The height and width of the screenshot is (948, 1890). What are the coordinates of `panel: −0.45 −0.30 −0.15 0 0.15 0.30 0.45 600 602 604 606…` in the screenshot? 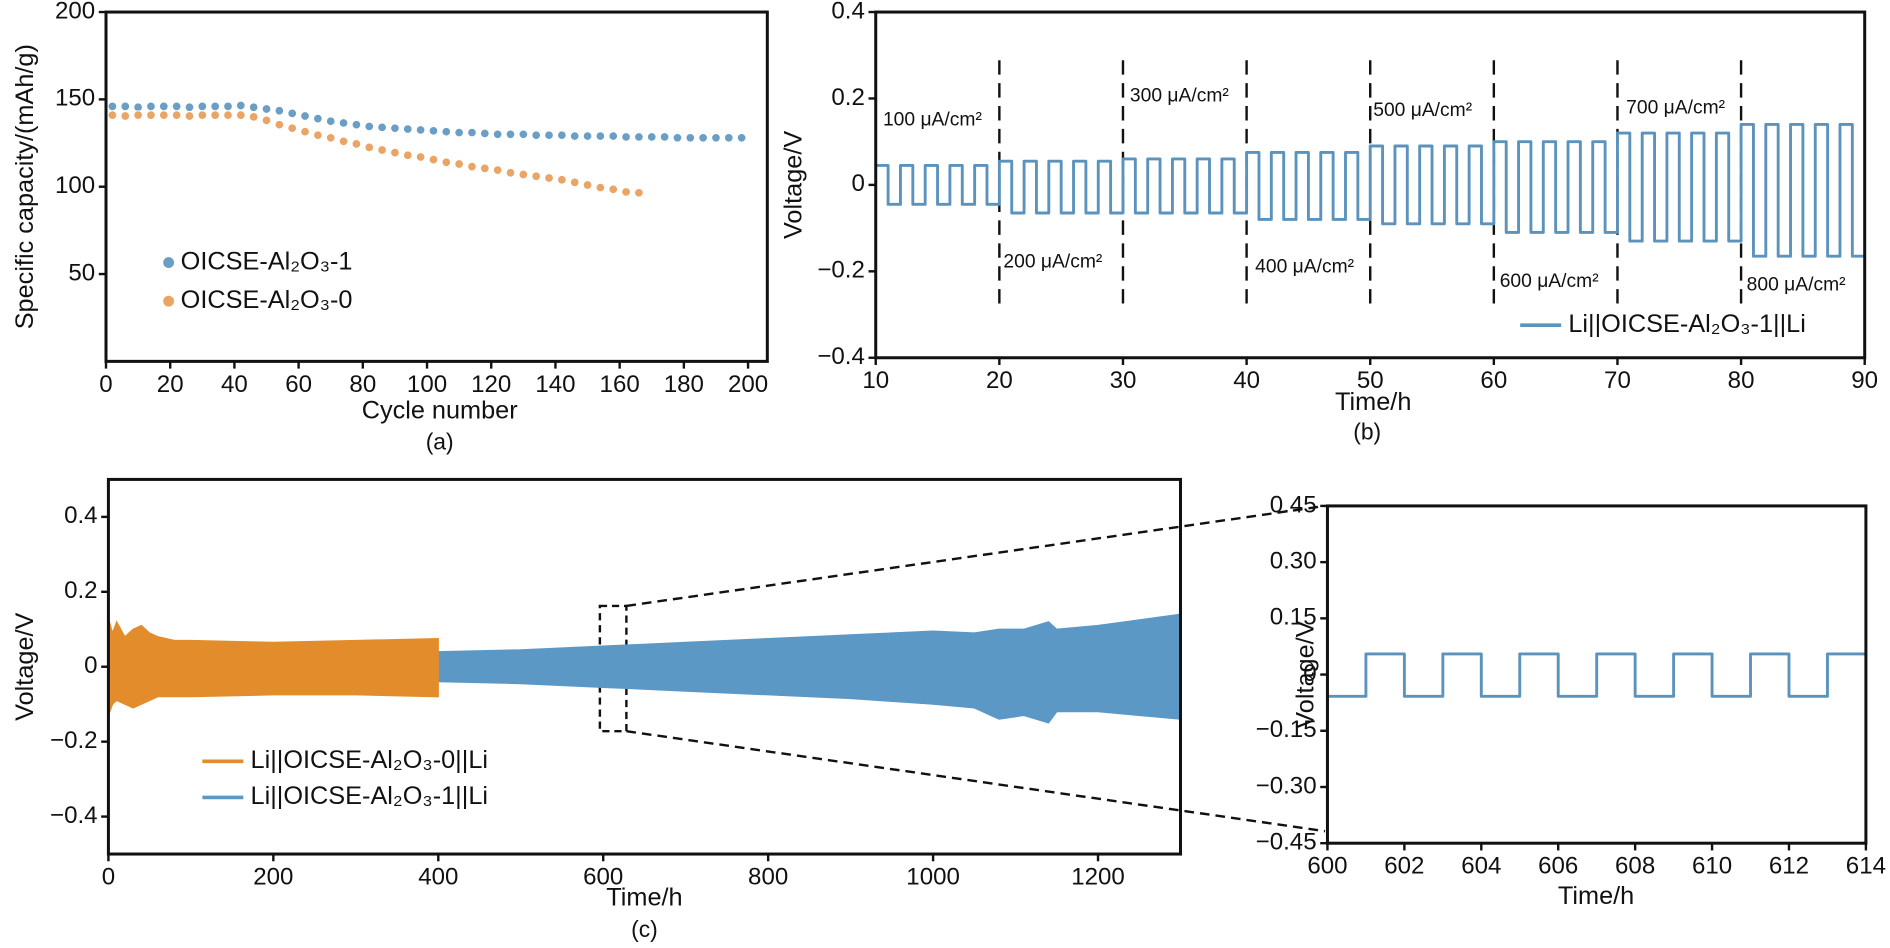 It's located at (1571, 700).